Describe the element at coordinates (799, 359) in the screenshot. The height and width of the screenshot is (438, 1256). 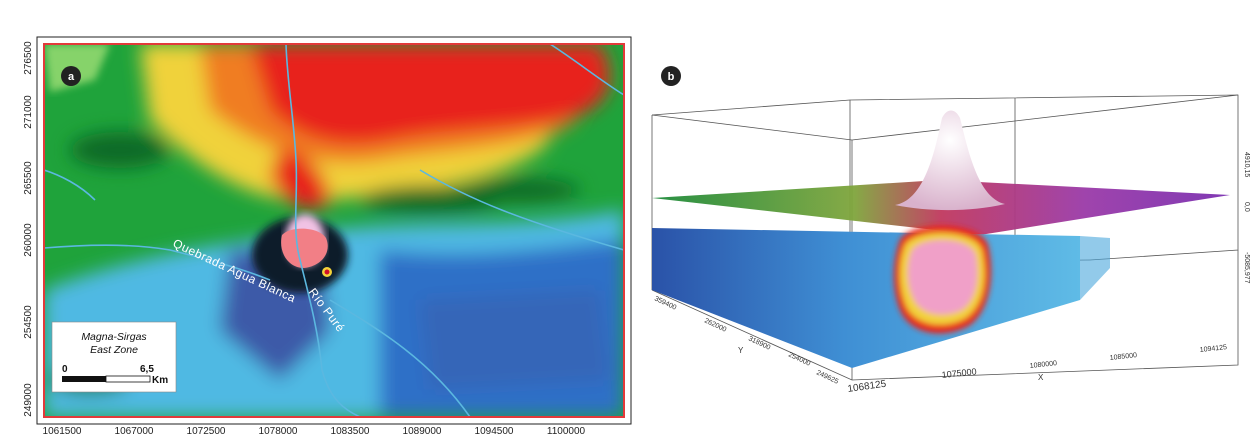
I see `y-tick-label: 254000` at that location.